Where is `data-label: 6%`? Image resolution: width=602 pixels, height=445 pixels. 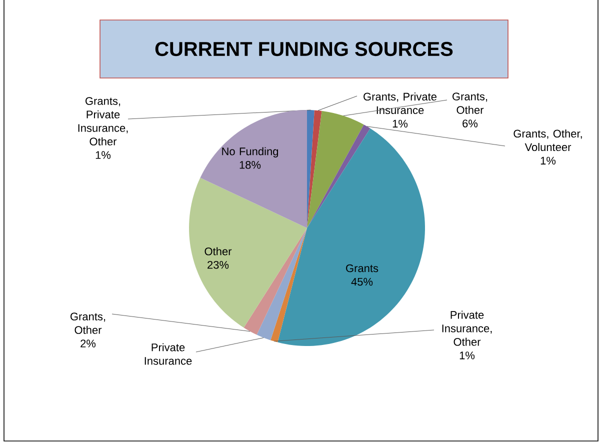 data-label: 6% is located at coordinates (470, 124).